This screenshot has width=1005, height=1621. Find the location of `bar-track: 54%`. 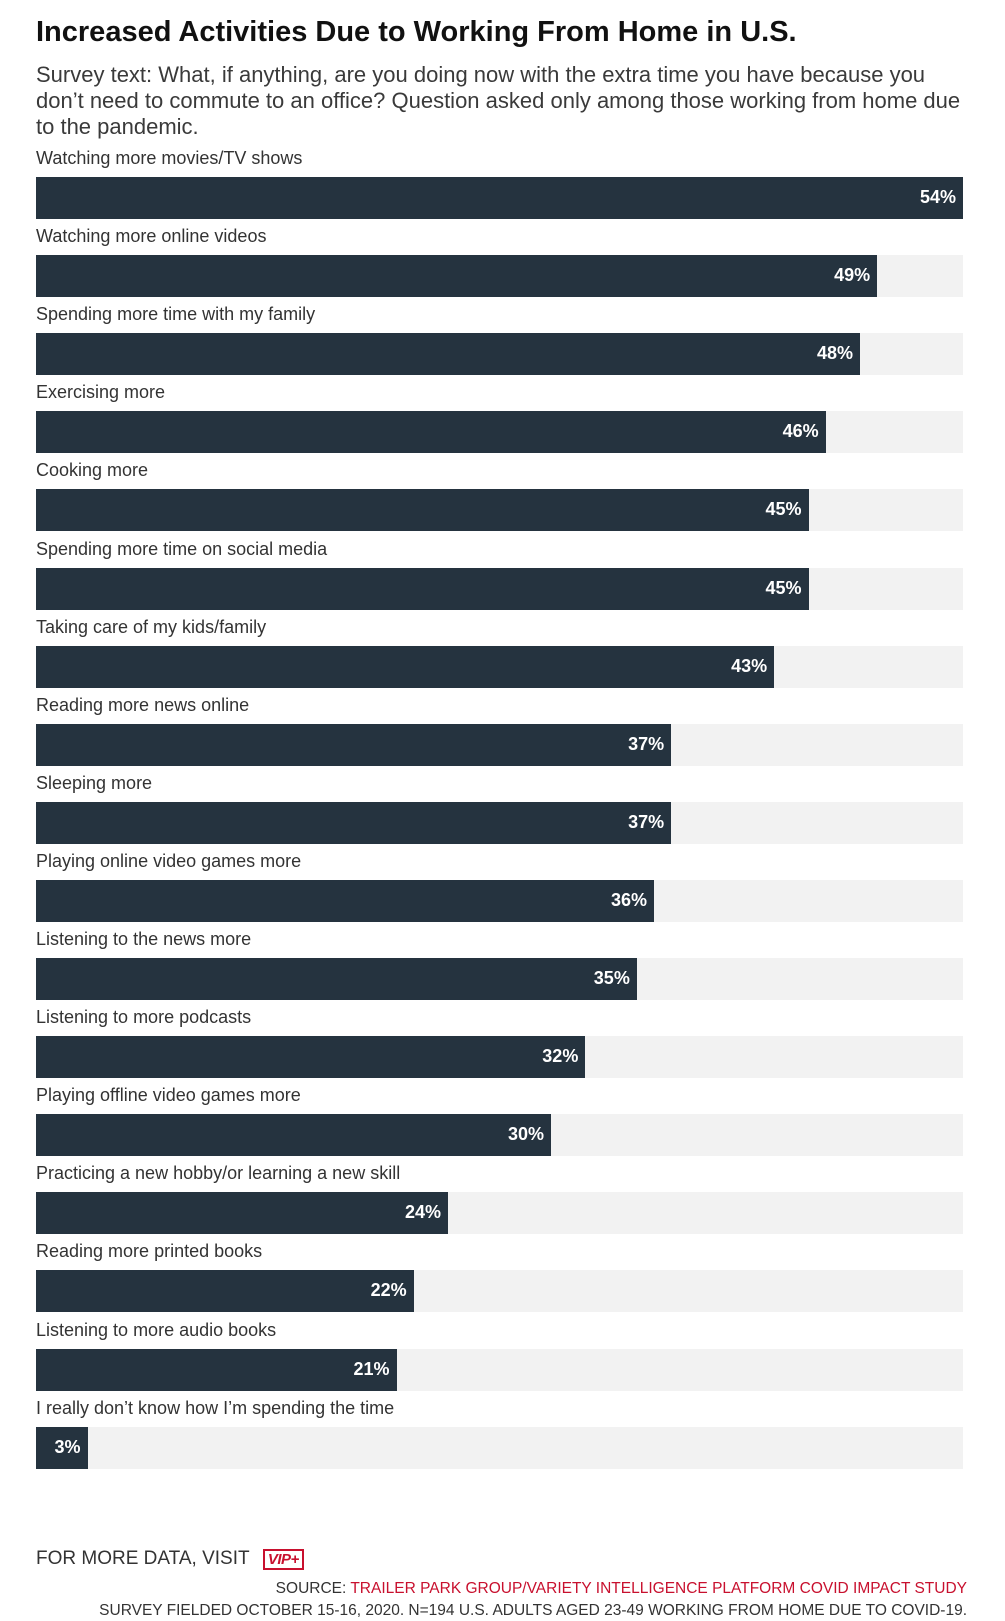

bar-track: 54% is located at coordinates (499, 198).